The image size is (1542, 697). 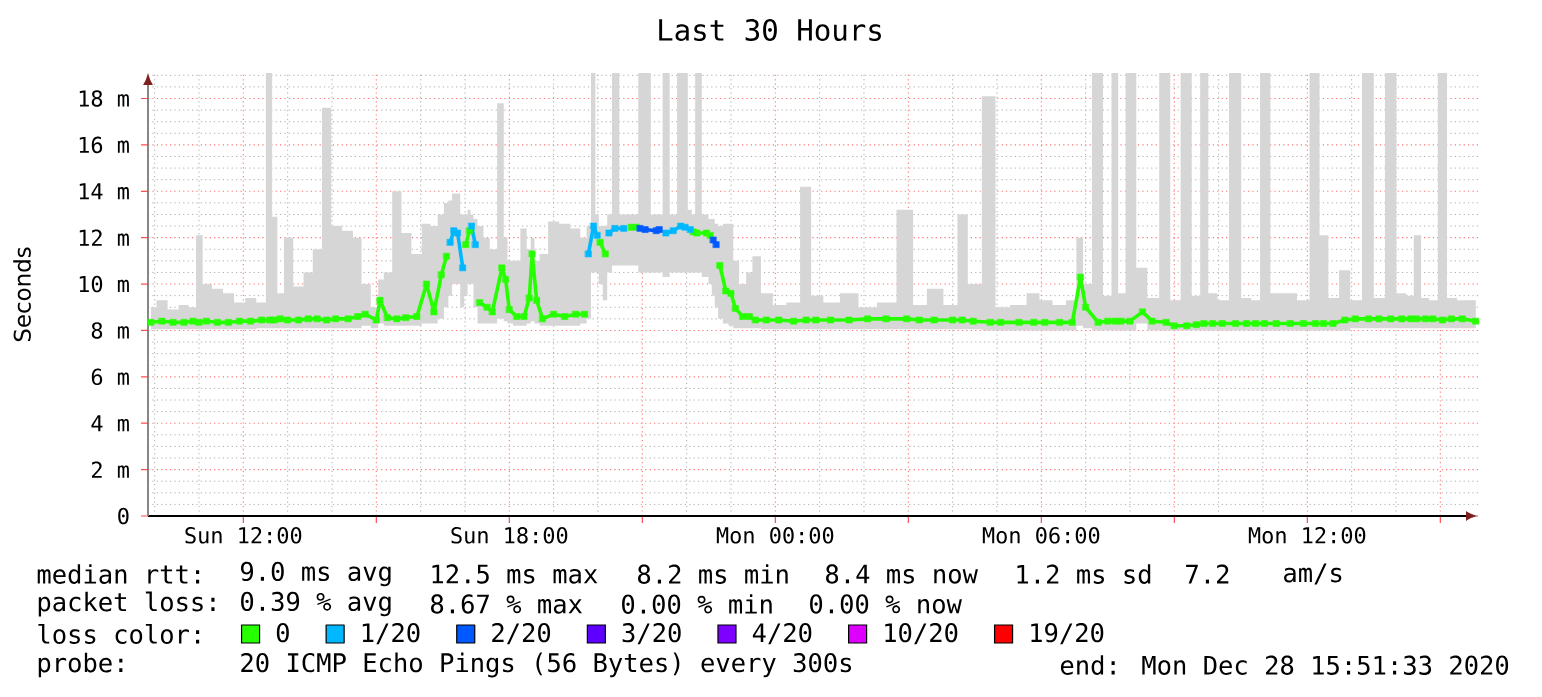 What do you see at coordinates (782, 634) in the screenshot?
I see `legend-label: 4/20` at bounding box center [782, 634].